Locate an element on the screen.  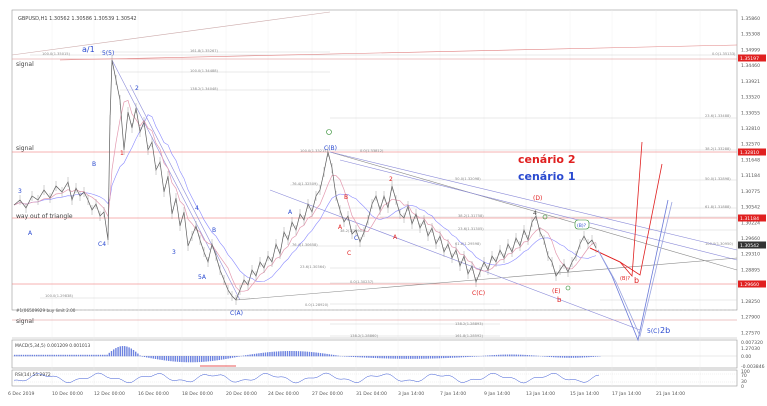
wave-label: 2 is located at coordinates (391, 179).